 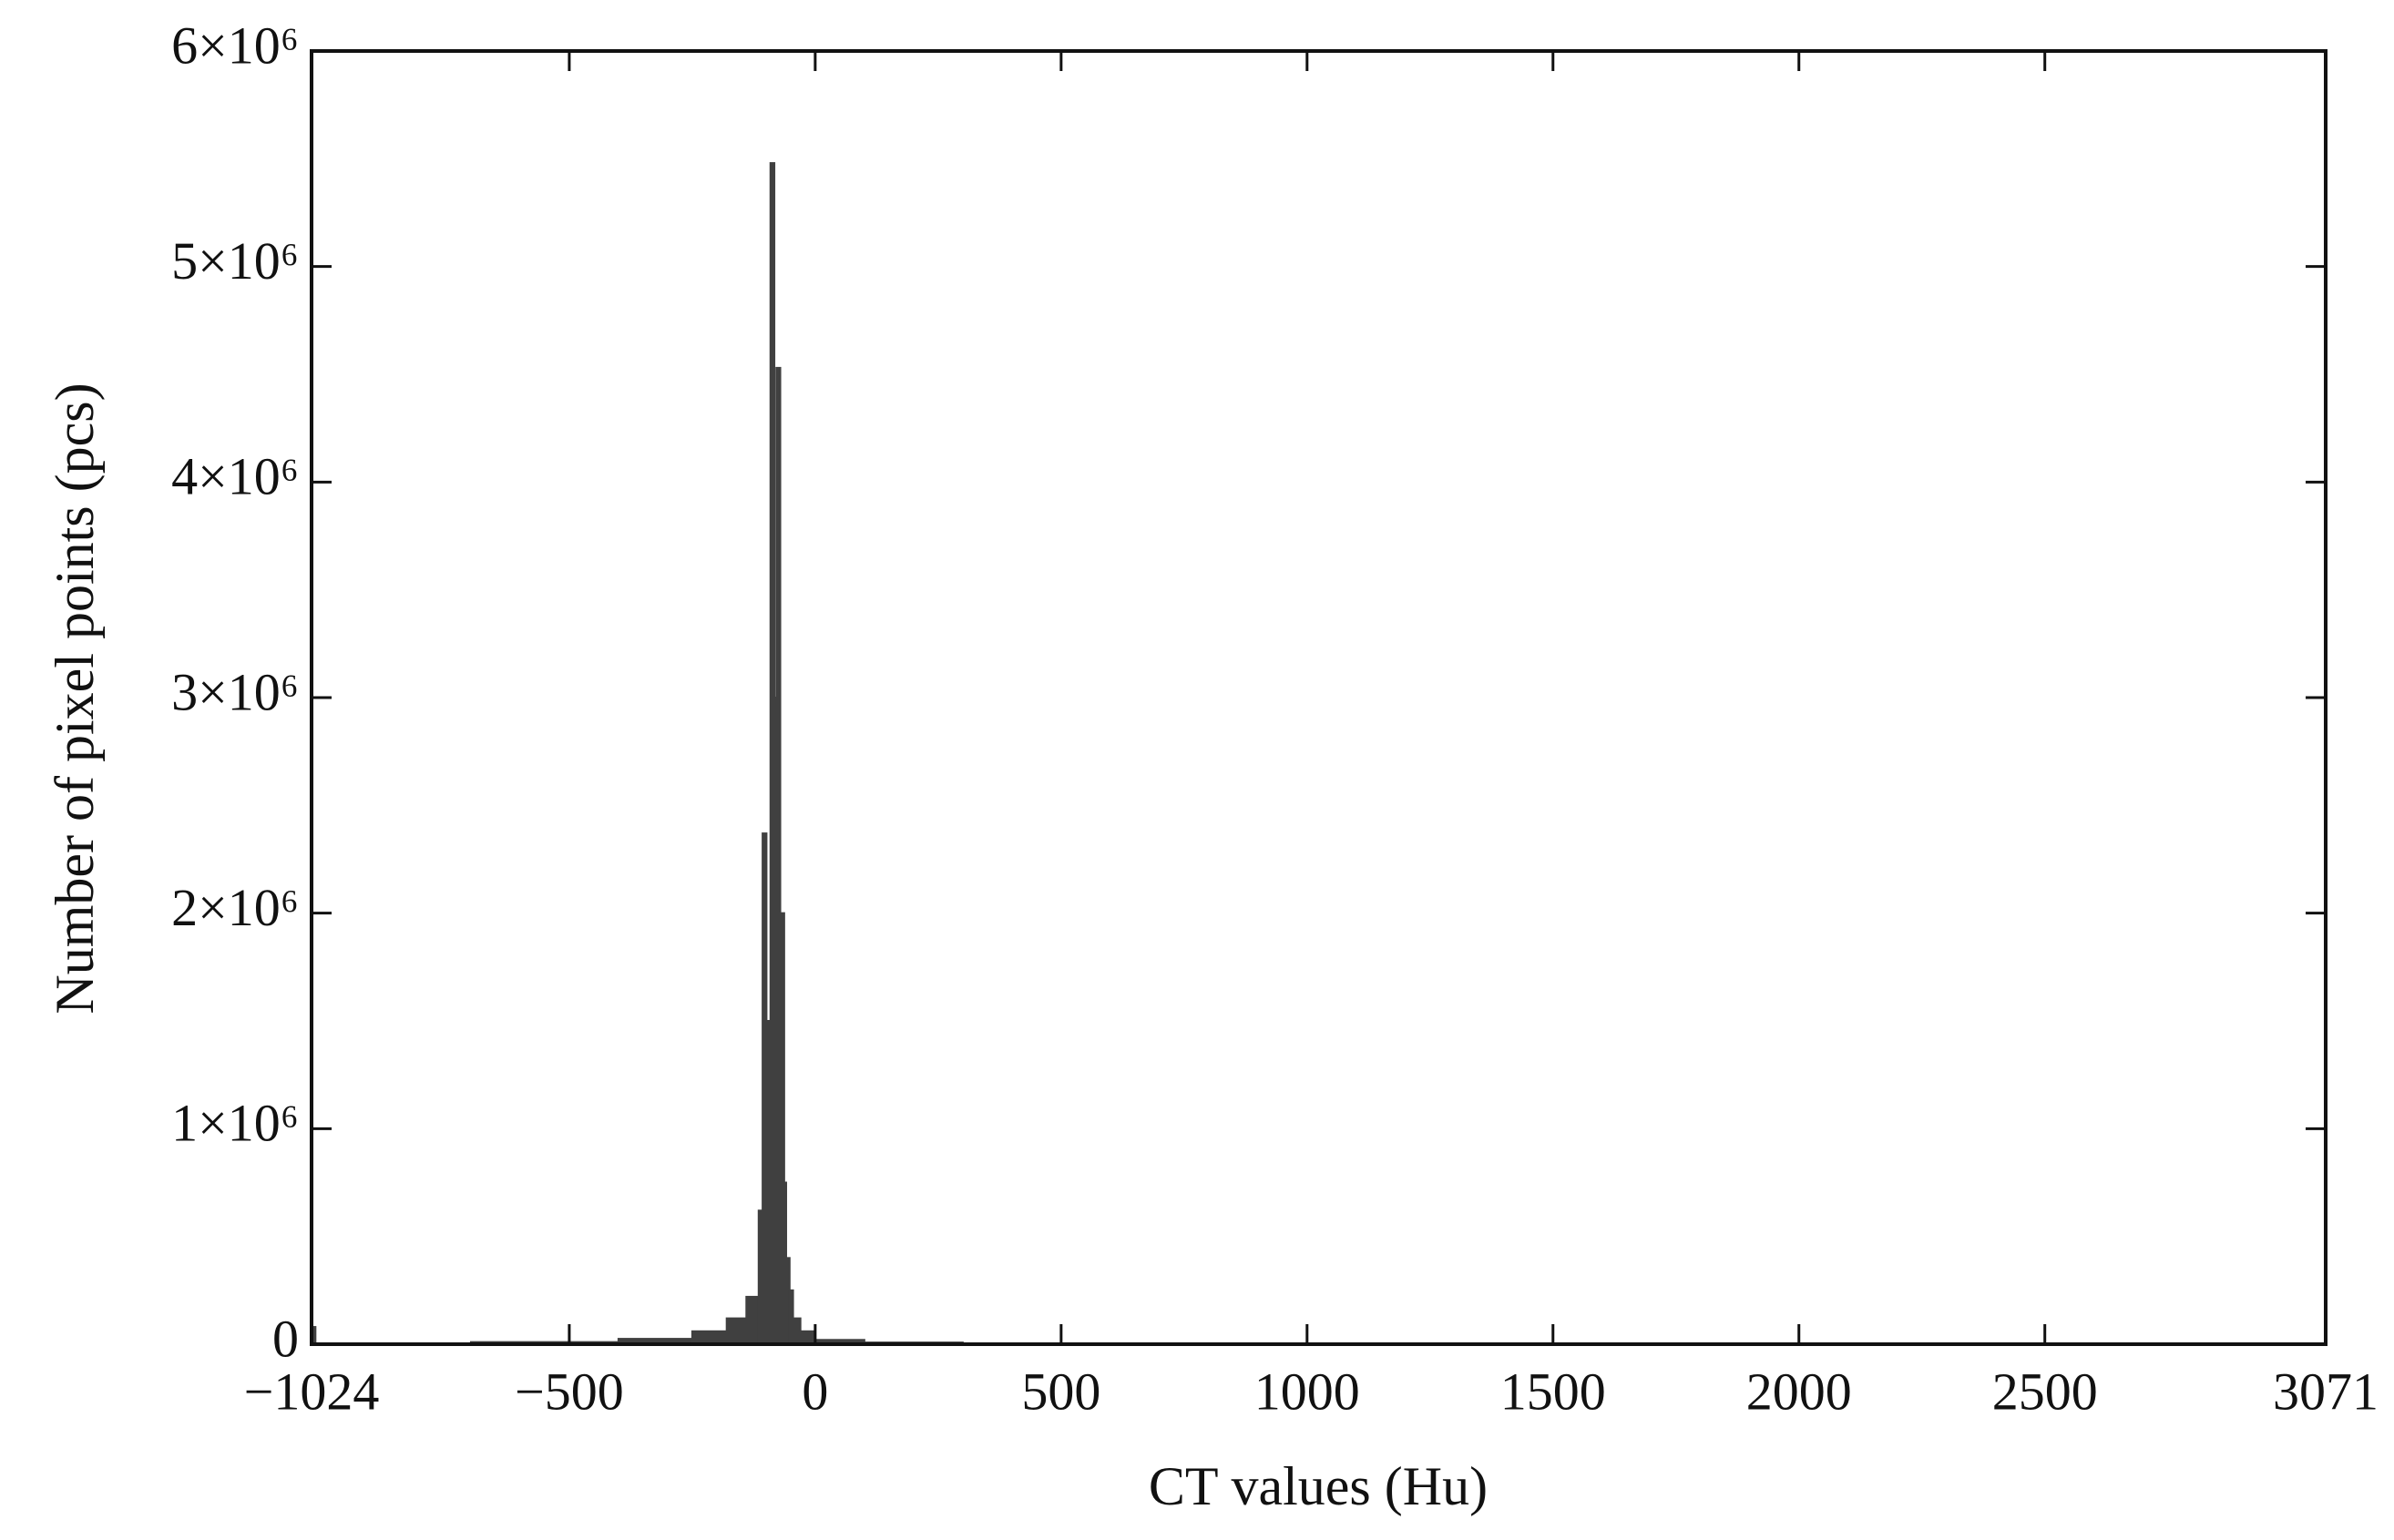 I want to click on y-tick-label: 3×10⁶, so click(x=235, y=691).